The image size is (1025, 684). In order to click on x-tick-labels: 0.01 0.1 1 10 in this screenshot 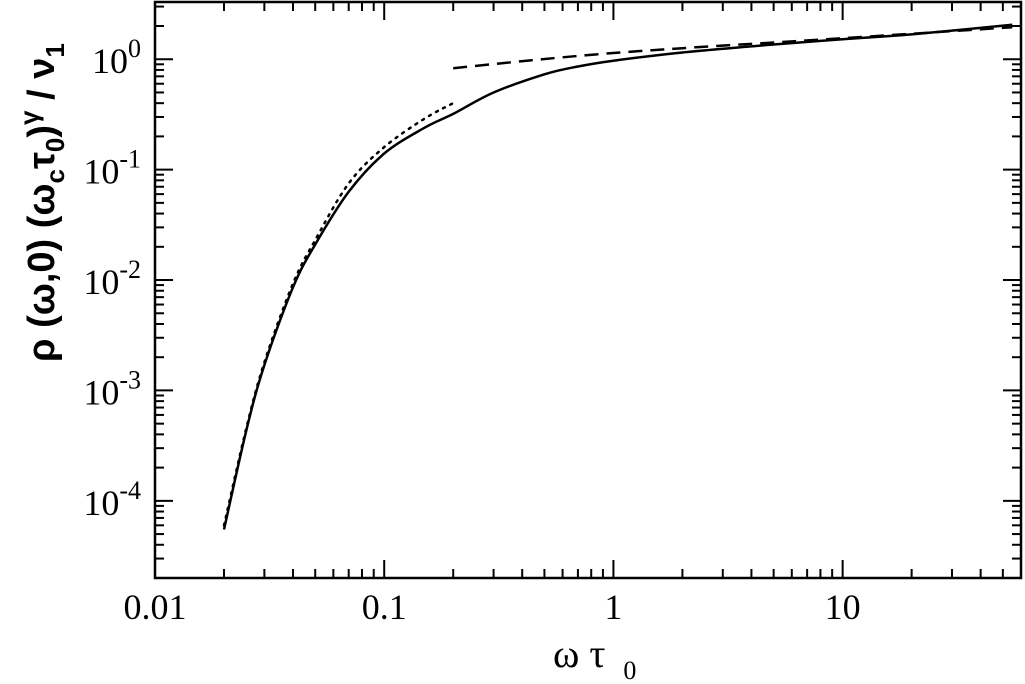, I will do `click(492, 607)`.